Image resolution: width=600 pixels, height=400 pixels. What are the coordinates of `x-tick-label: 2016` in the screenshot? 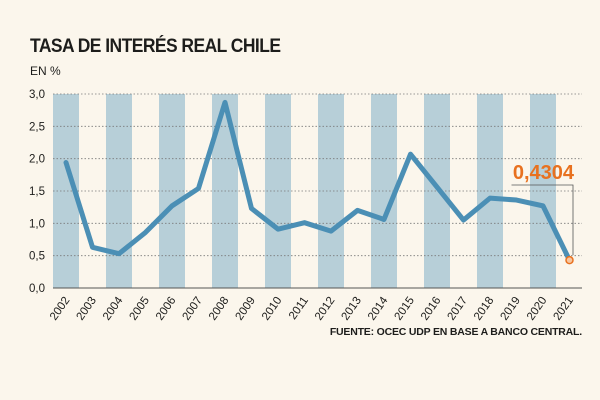 It's located at (431, 309).